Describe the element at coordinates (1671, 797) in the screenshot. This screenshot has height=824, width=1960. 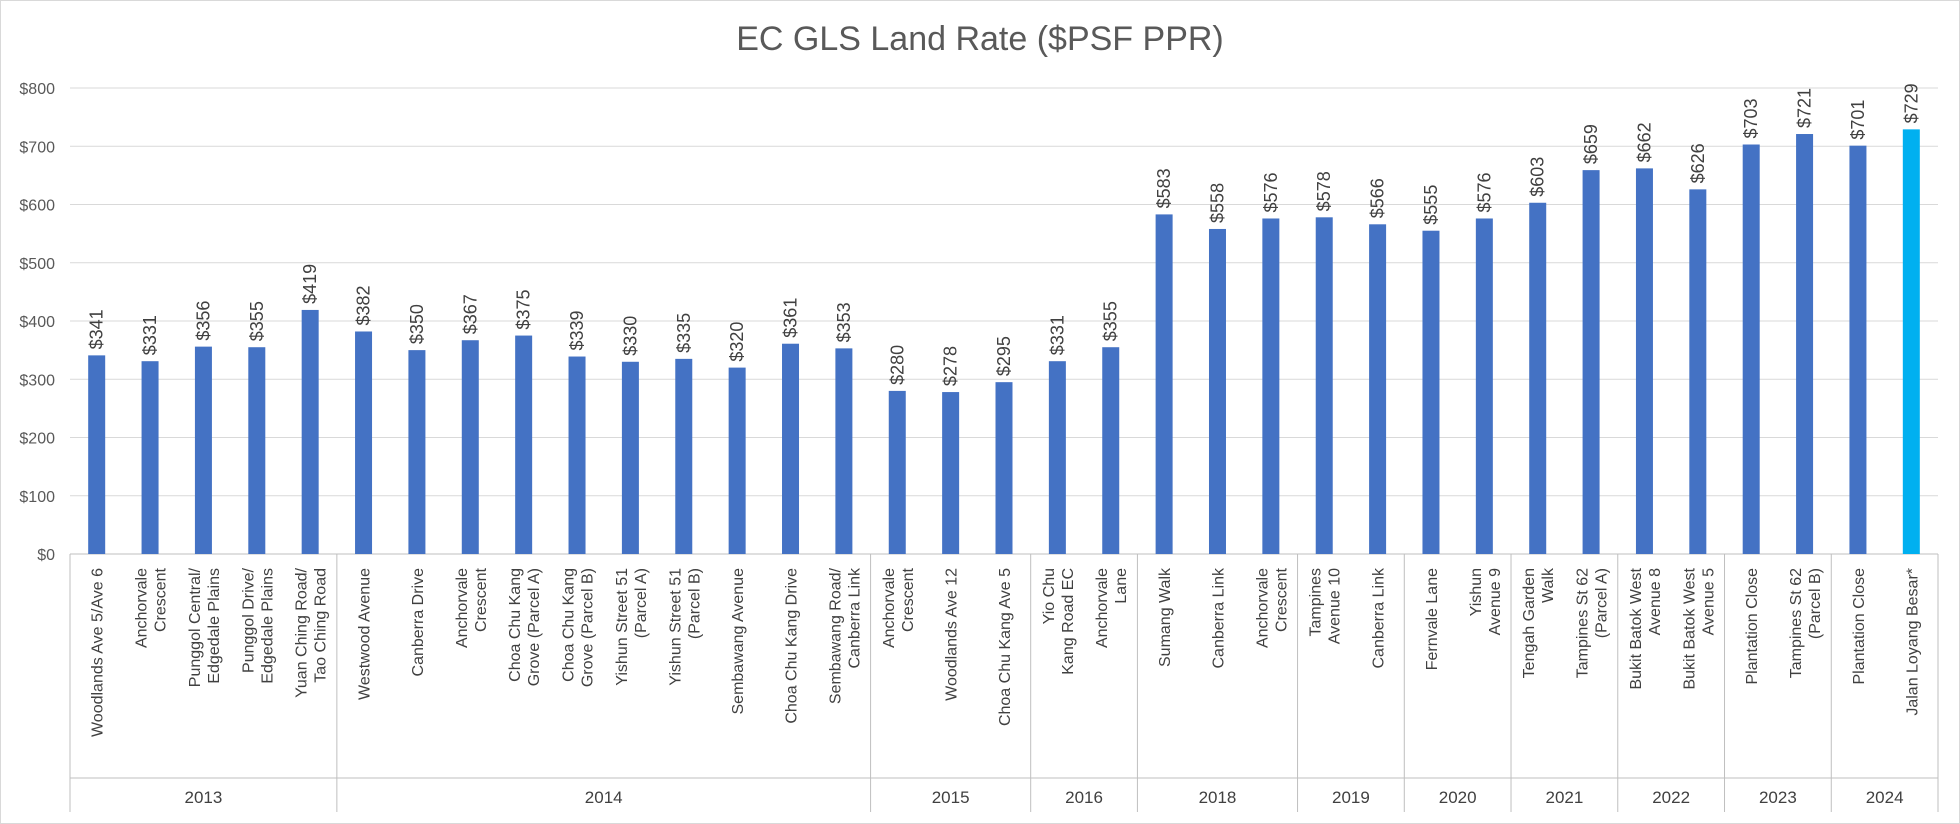
I see `year-label: 2022` at that location.